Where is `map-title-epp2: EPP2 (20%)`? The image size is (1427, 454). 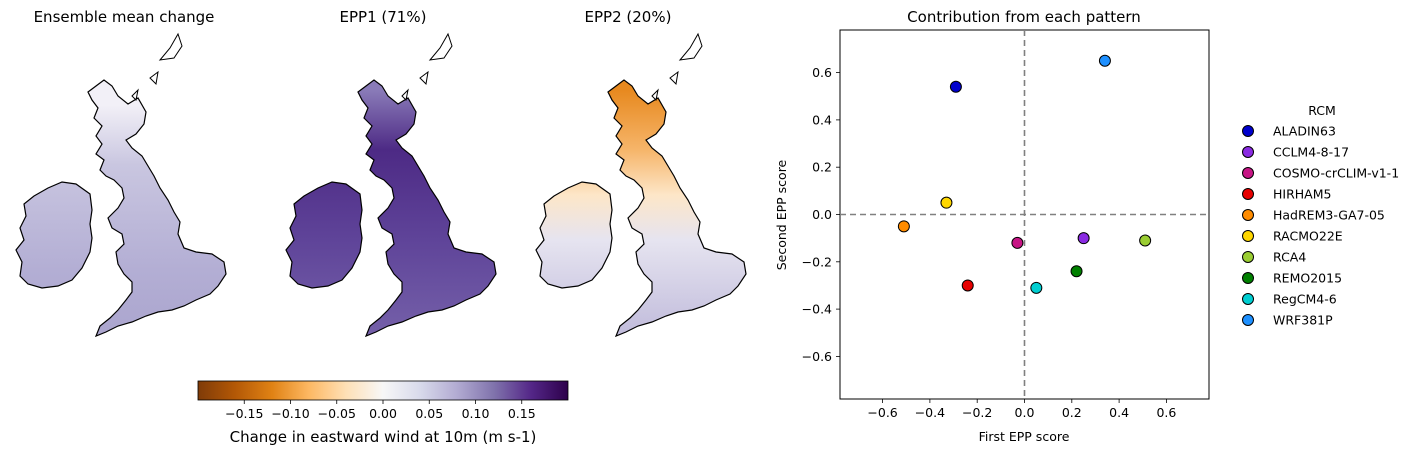 map-title-epp2: EPP2 (20%) is located at coordinates (628, 17).